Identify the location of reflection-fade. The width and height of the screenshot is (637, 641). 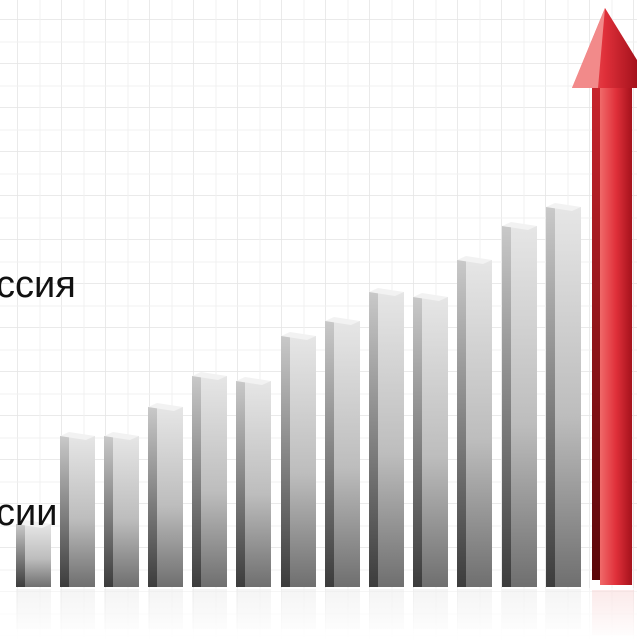
(318, 614).